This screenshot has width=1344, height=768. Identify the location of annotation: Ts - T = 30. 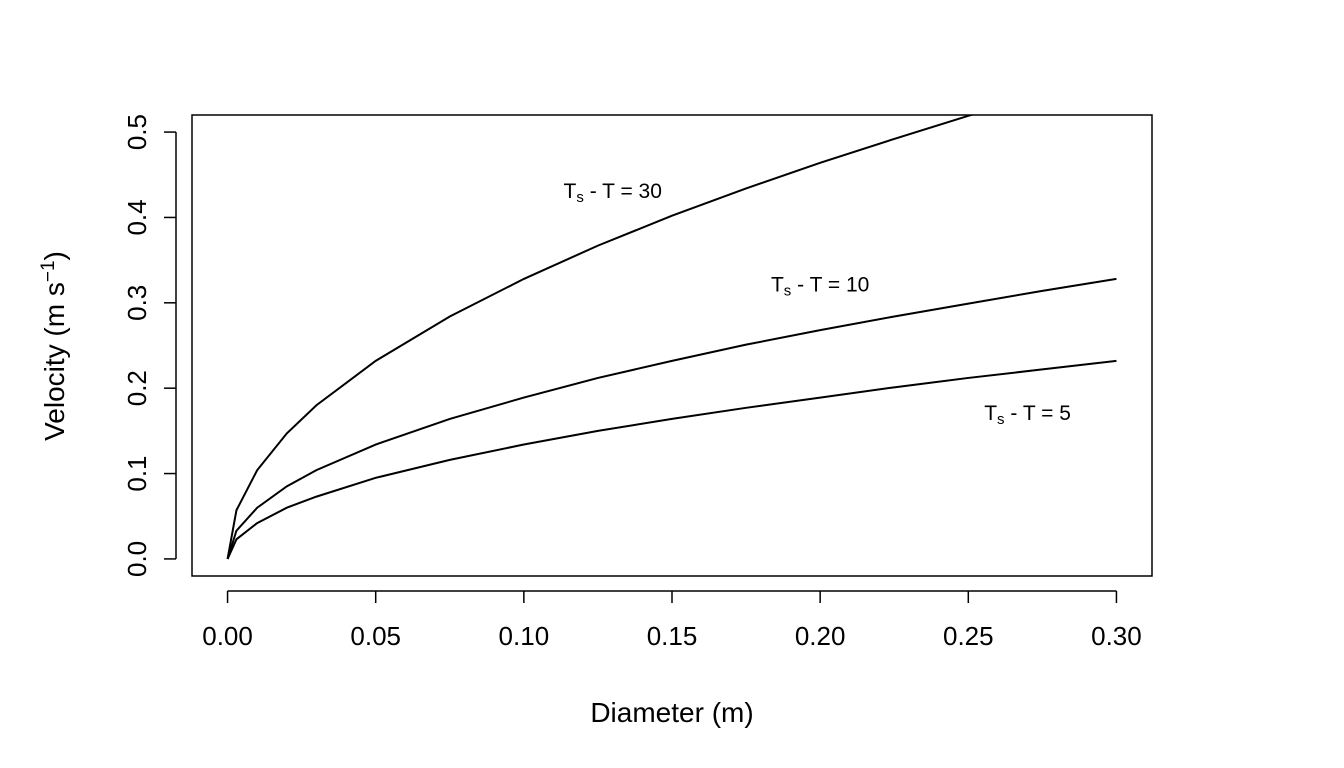
(613, 192).